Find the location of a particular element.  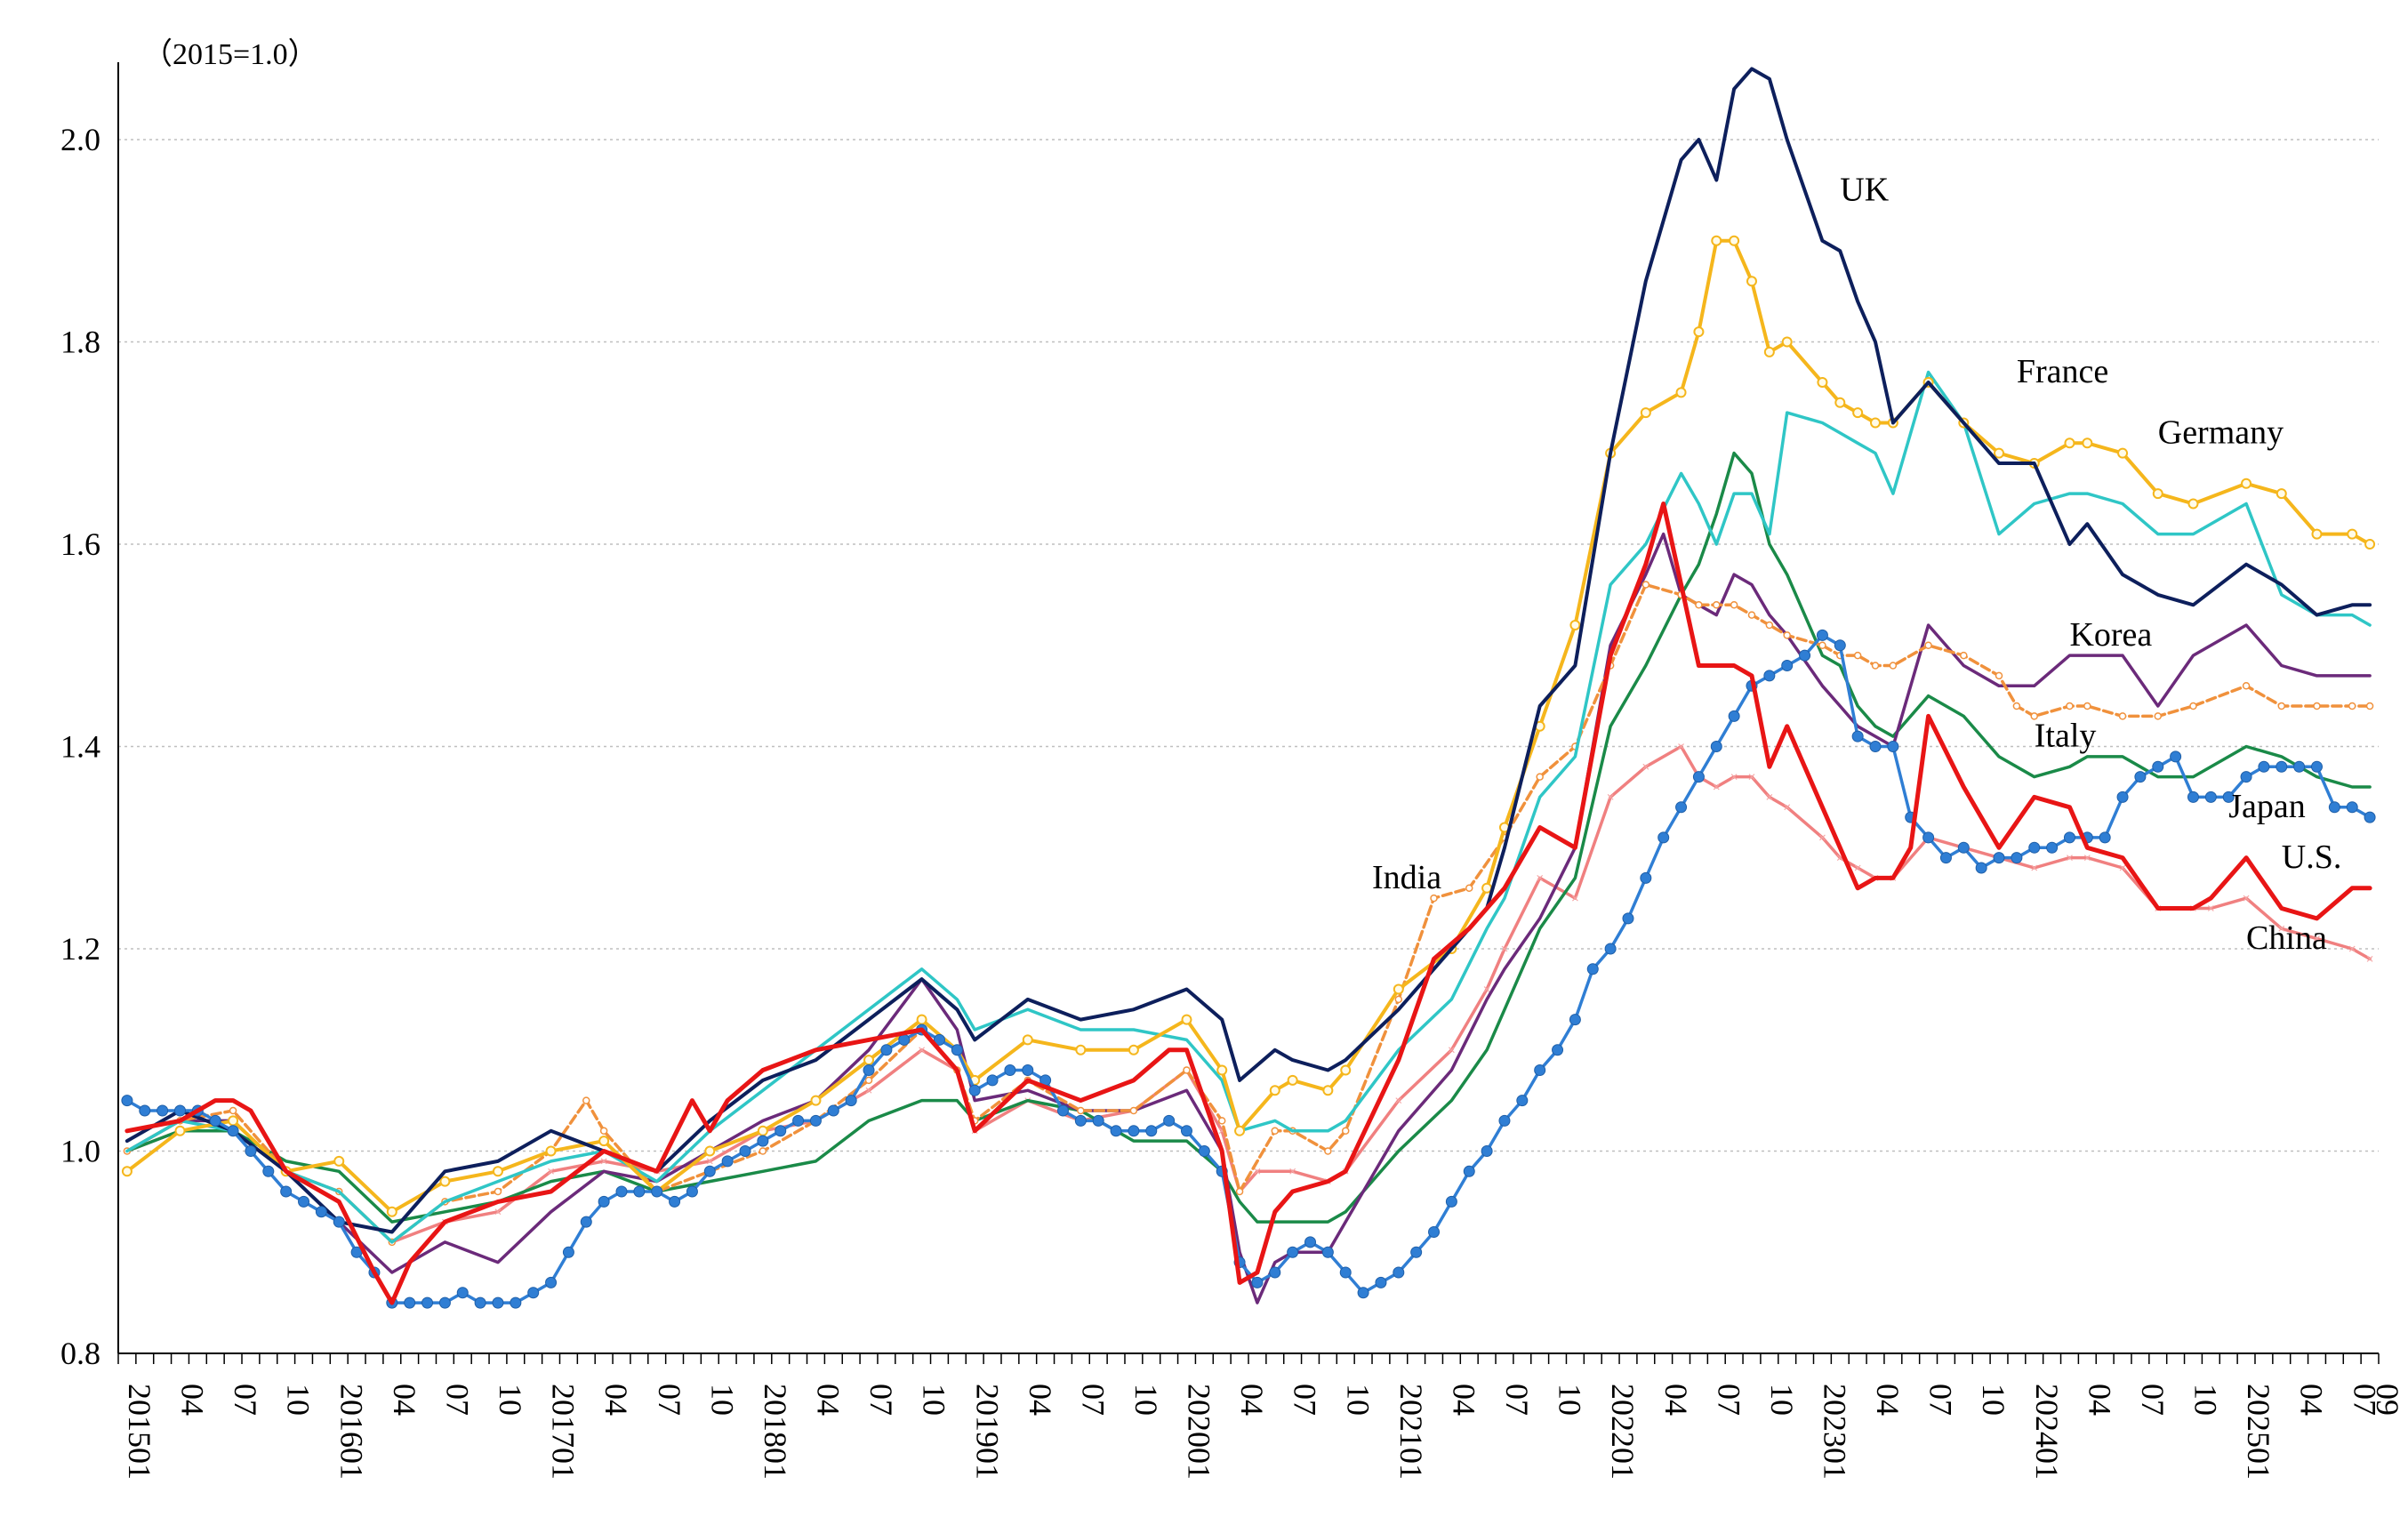

y-tick-label: 2.0 is located at coordinates (80, 139).